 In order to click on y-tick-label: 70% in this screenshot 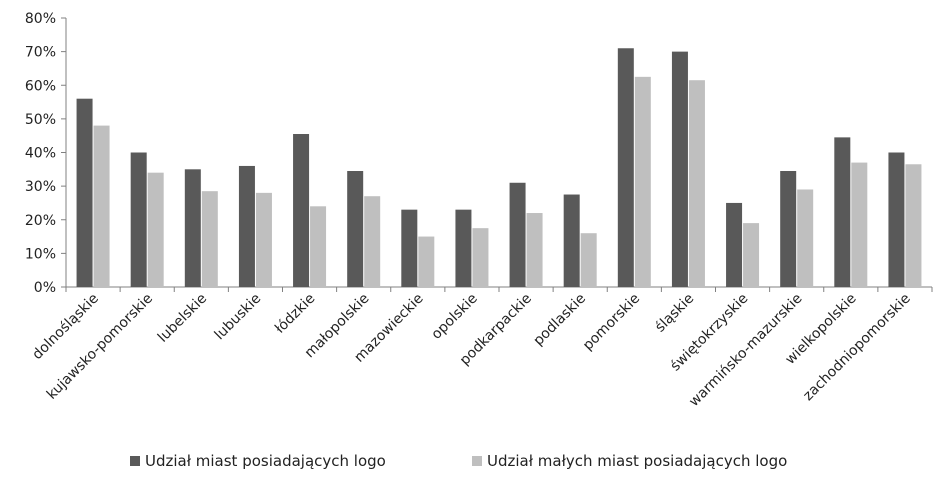, I will do `click(40, 53)`.